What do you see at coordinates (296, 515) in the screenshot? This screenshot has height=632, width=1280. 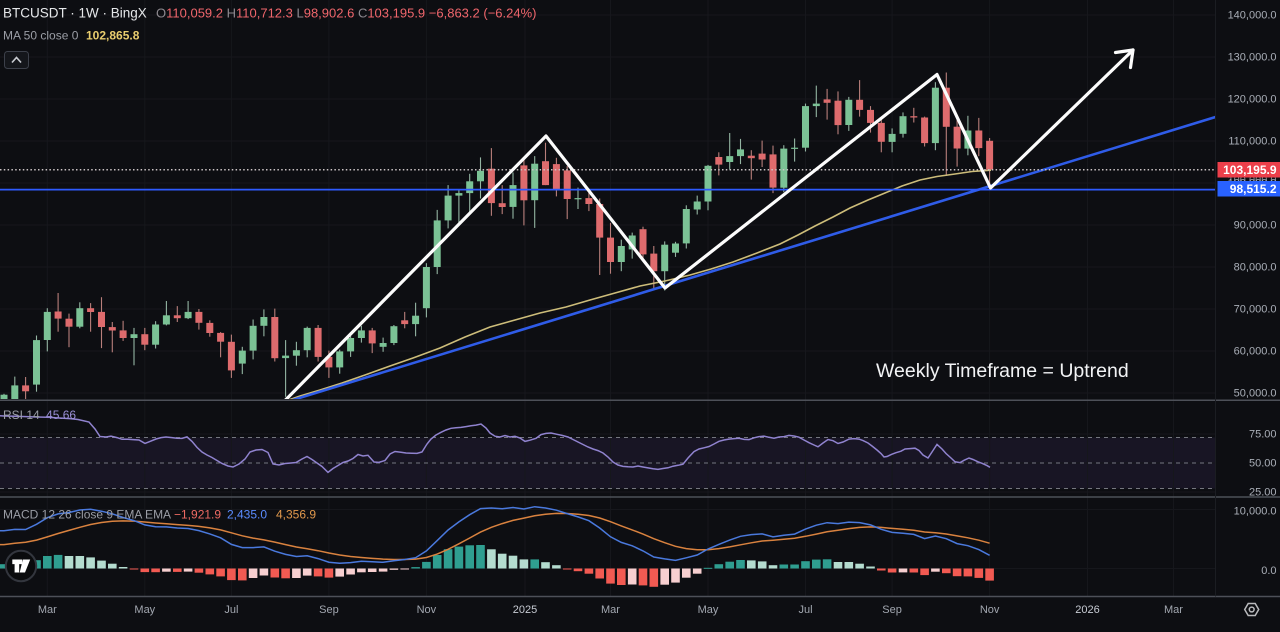 I see `svg-text: 4,356.9` at bounding box center [296, 515].